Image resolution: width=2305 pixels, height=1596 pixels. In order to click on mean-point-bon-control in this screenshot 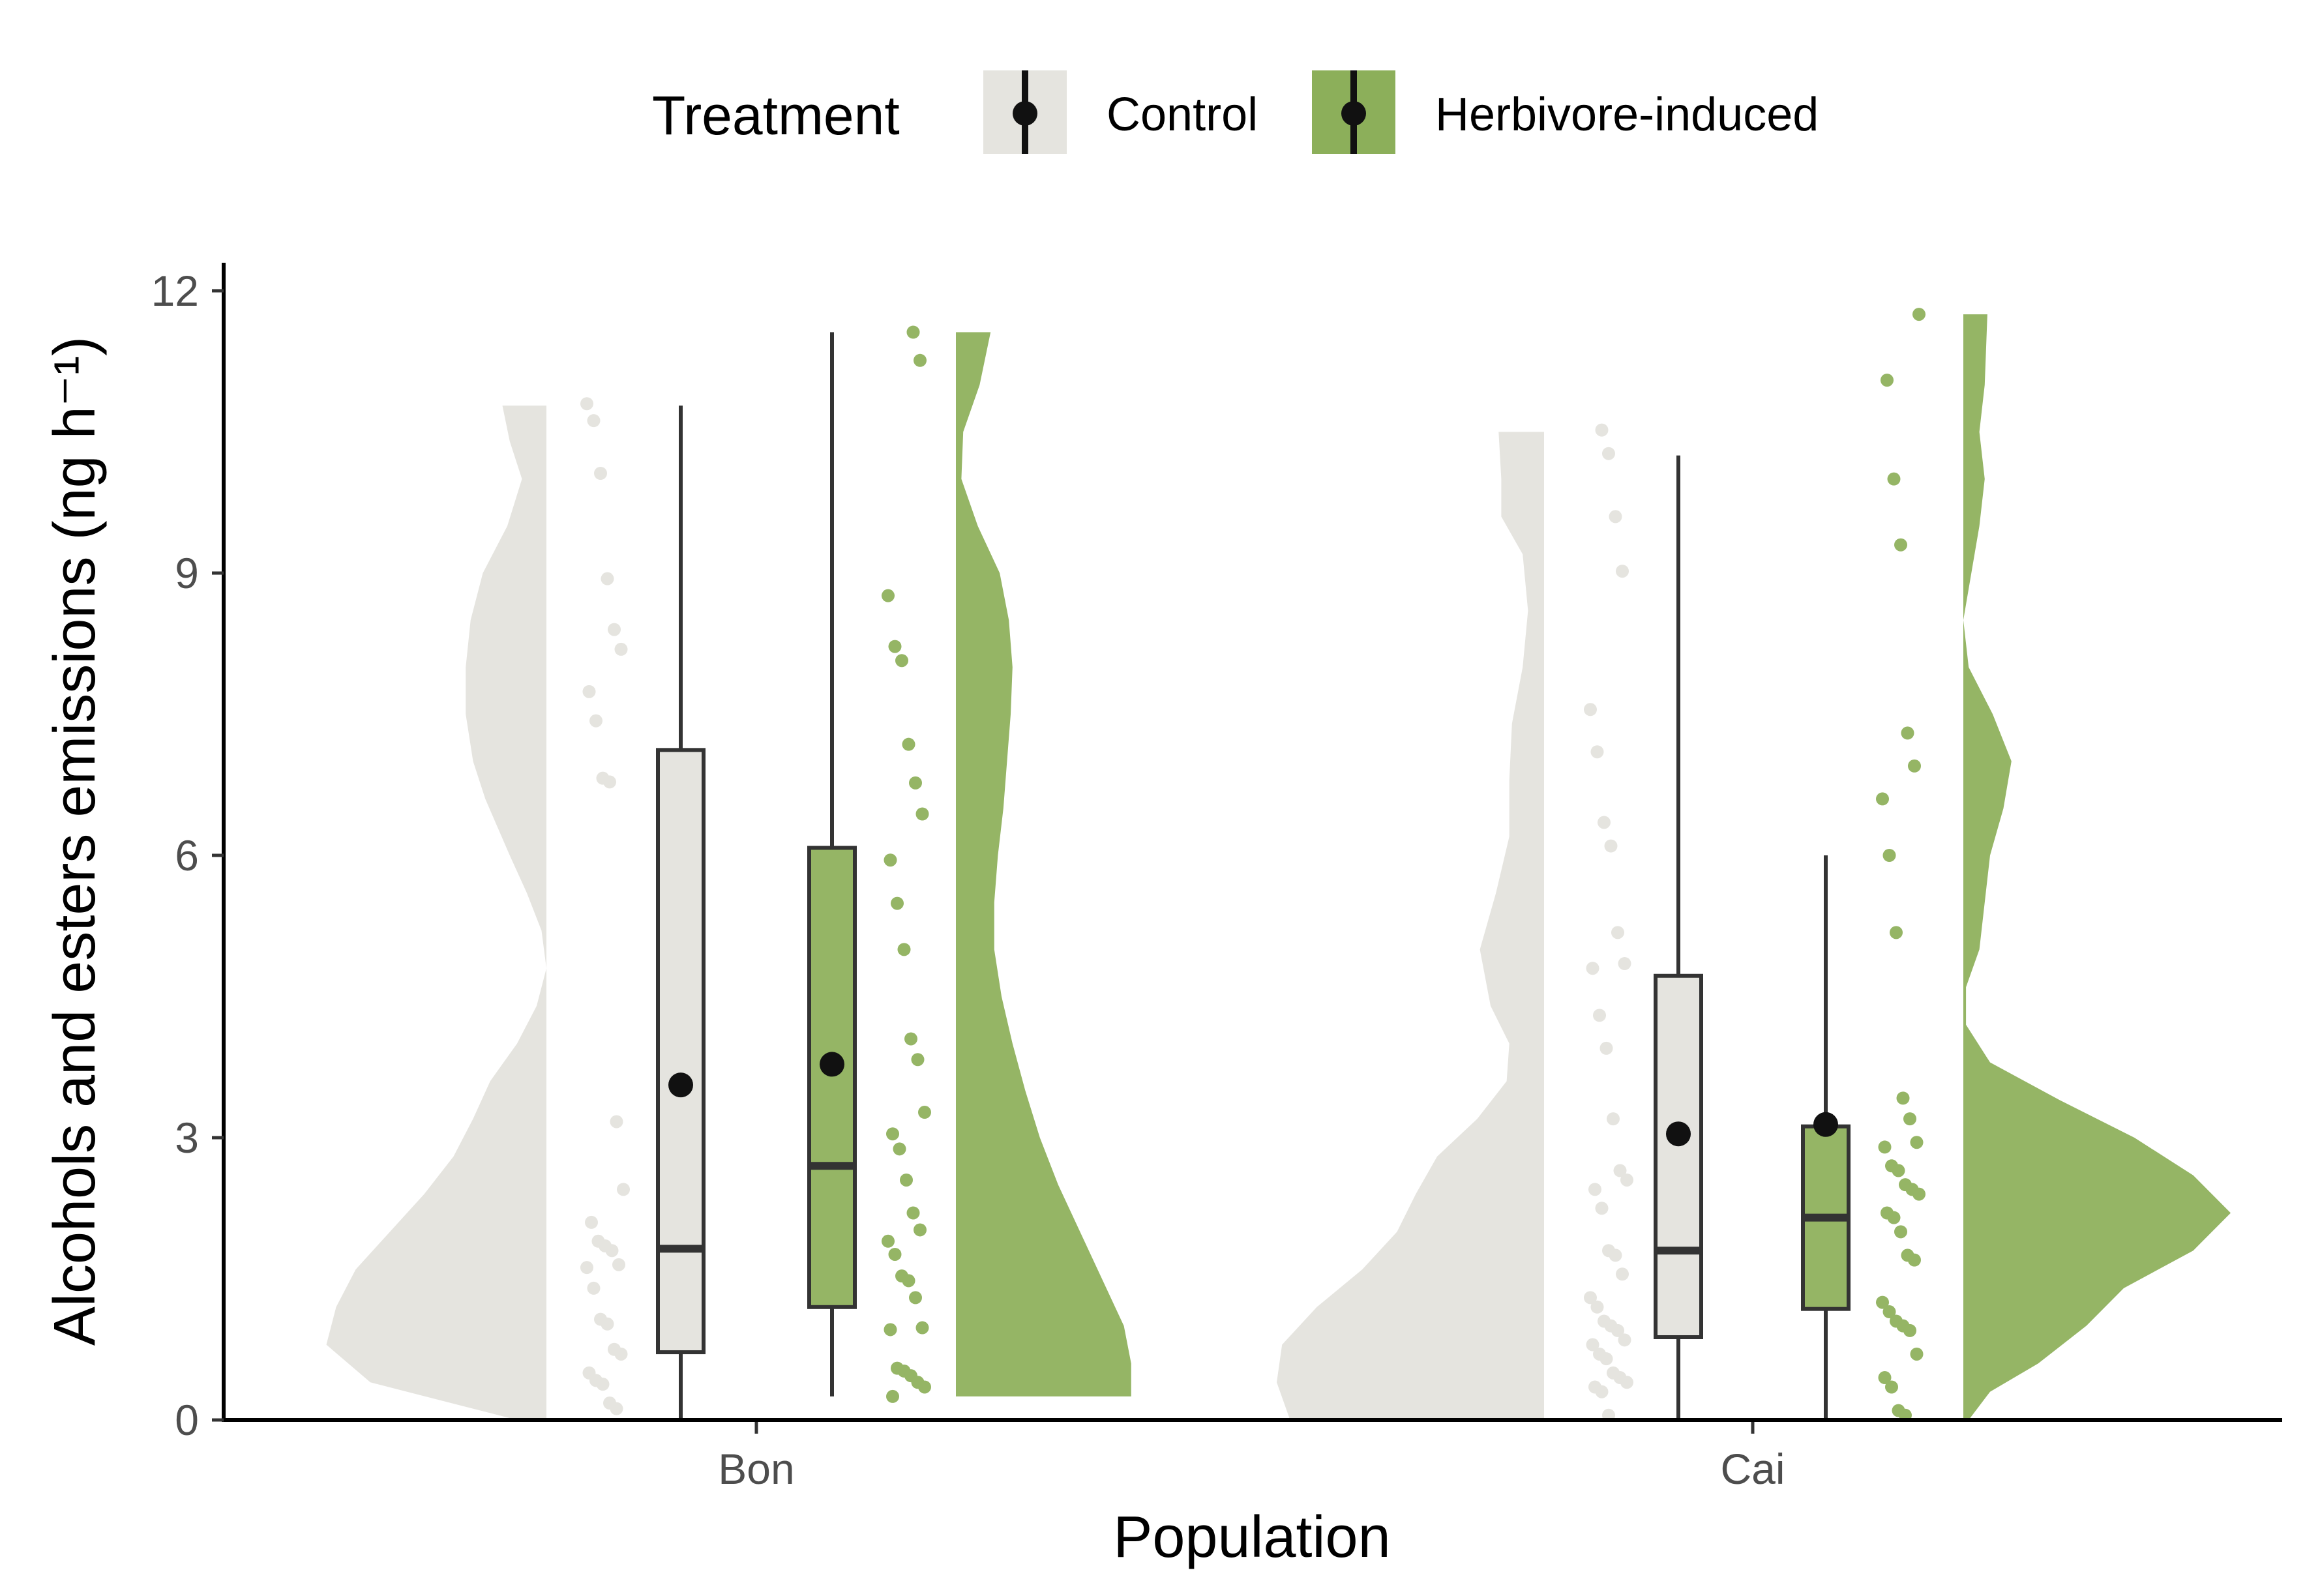, I will do `click(680, 1085)`.